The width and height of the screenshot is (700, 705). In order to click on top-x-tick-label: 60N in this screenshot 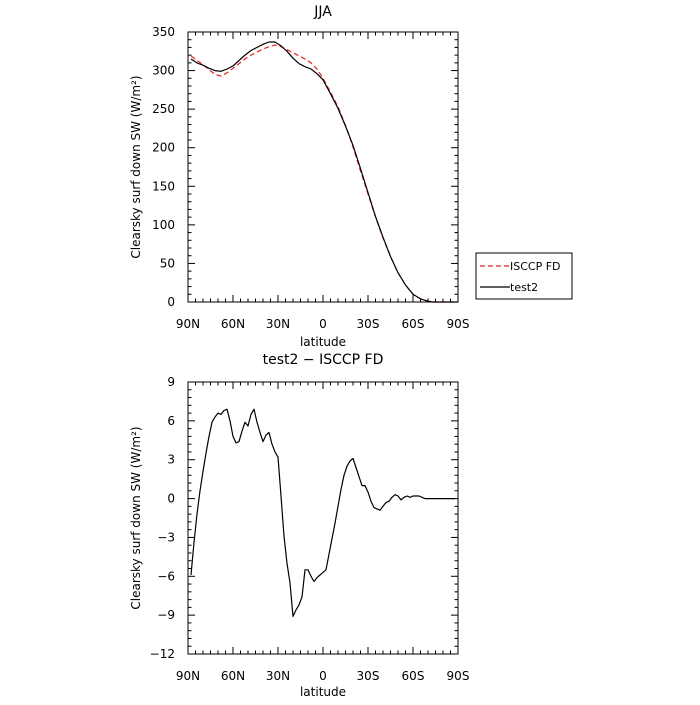, I will do `click(233, 324)`.